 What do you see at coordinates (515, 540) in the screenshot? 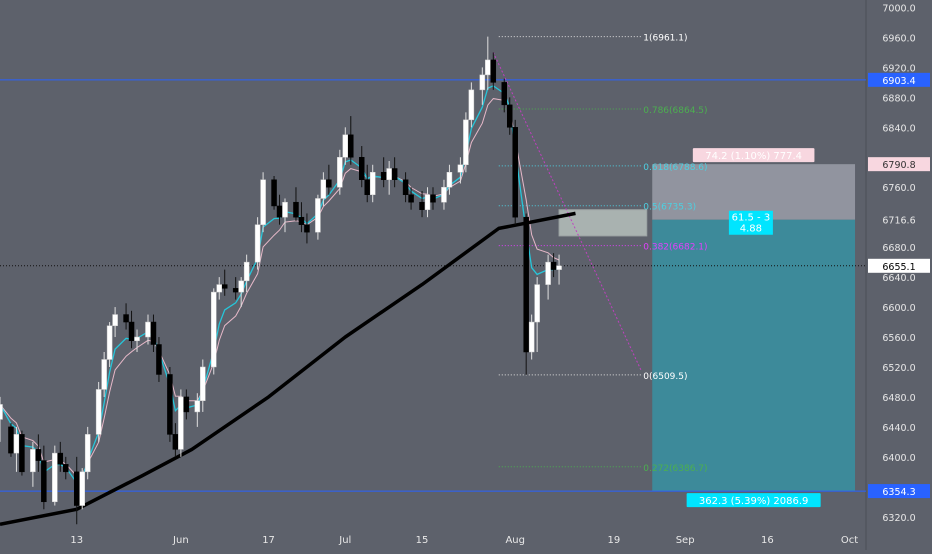
I see `x-axis-tick-label: Aug` at bounding box center [515, 540].